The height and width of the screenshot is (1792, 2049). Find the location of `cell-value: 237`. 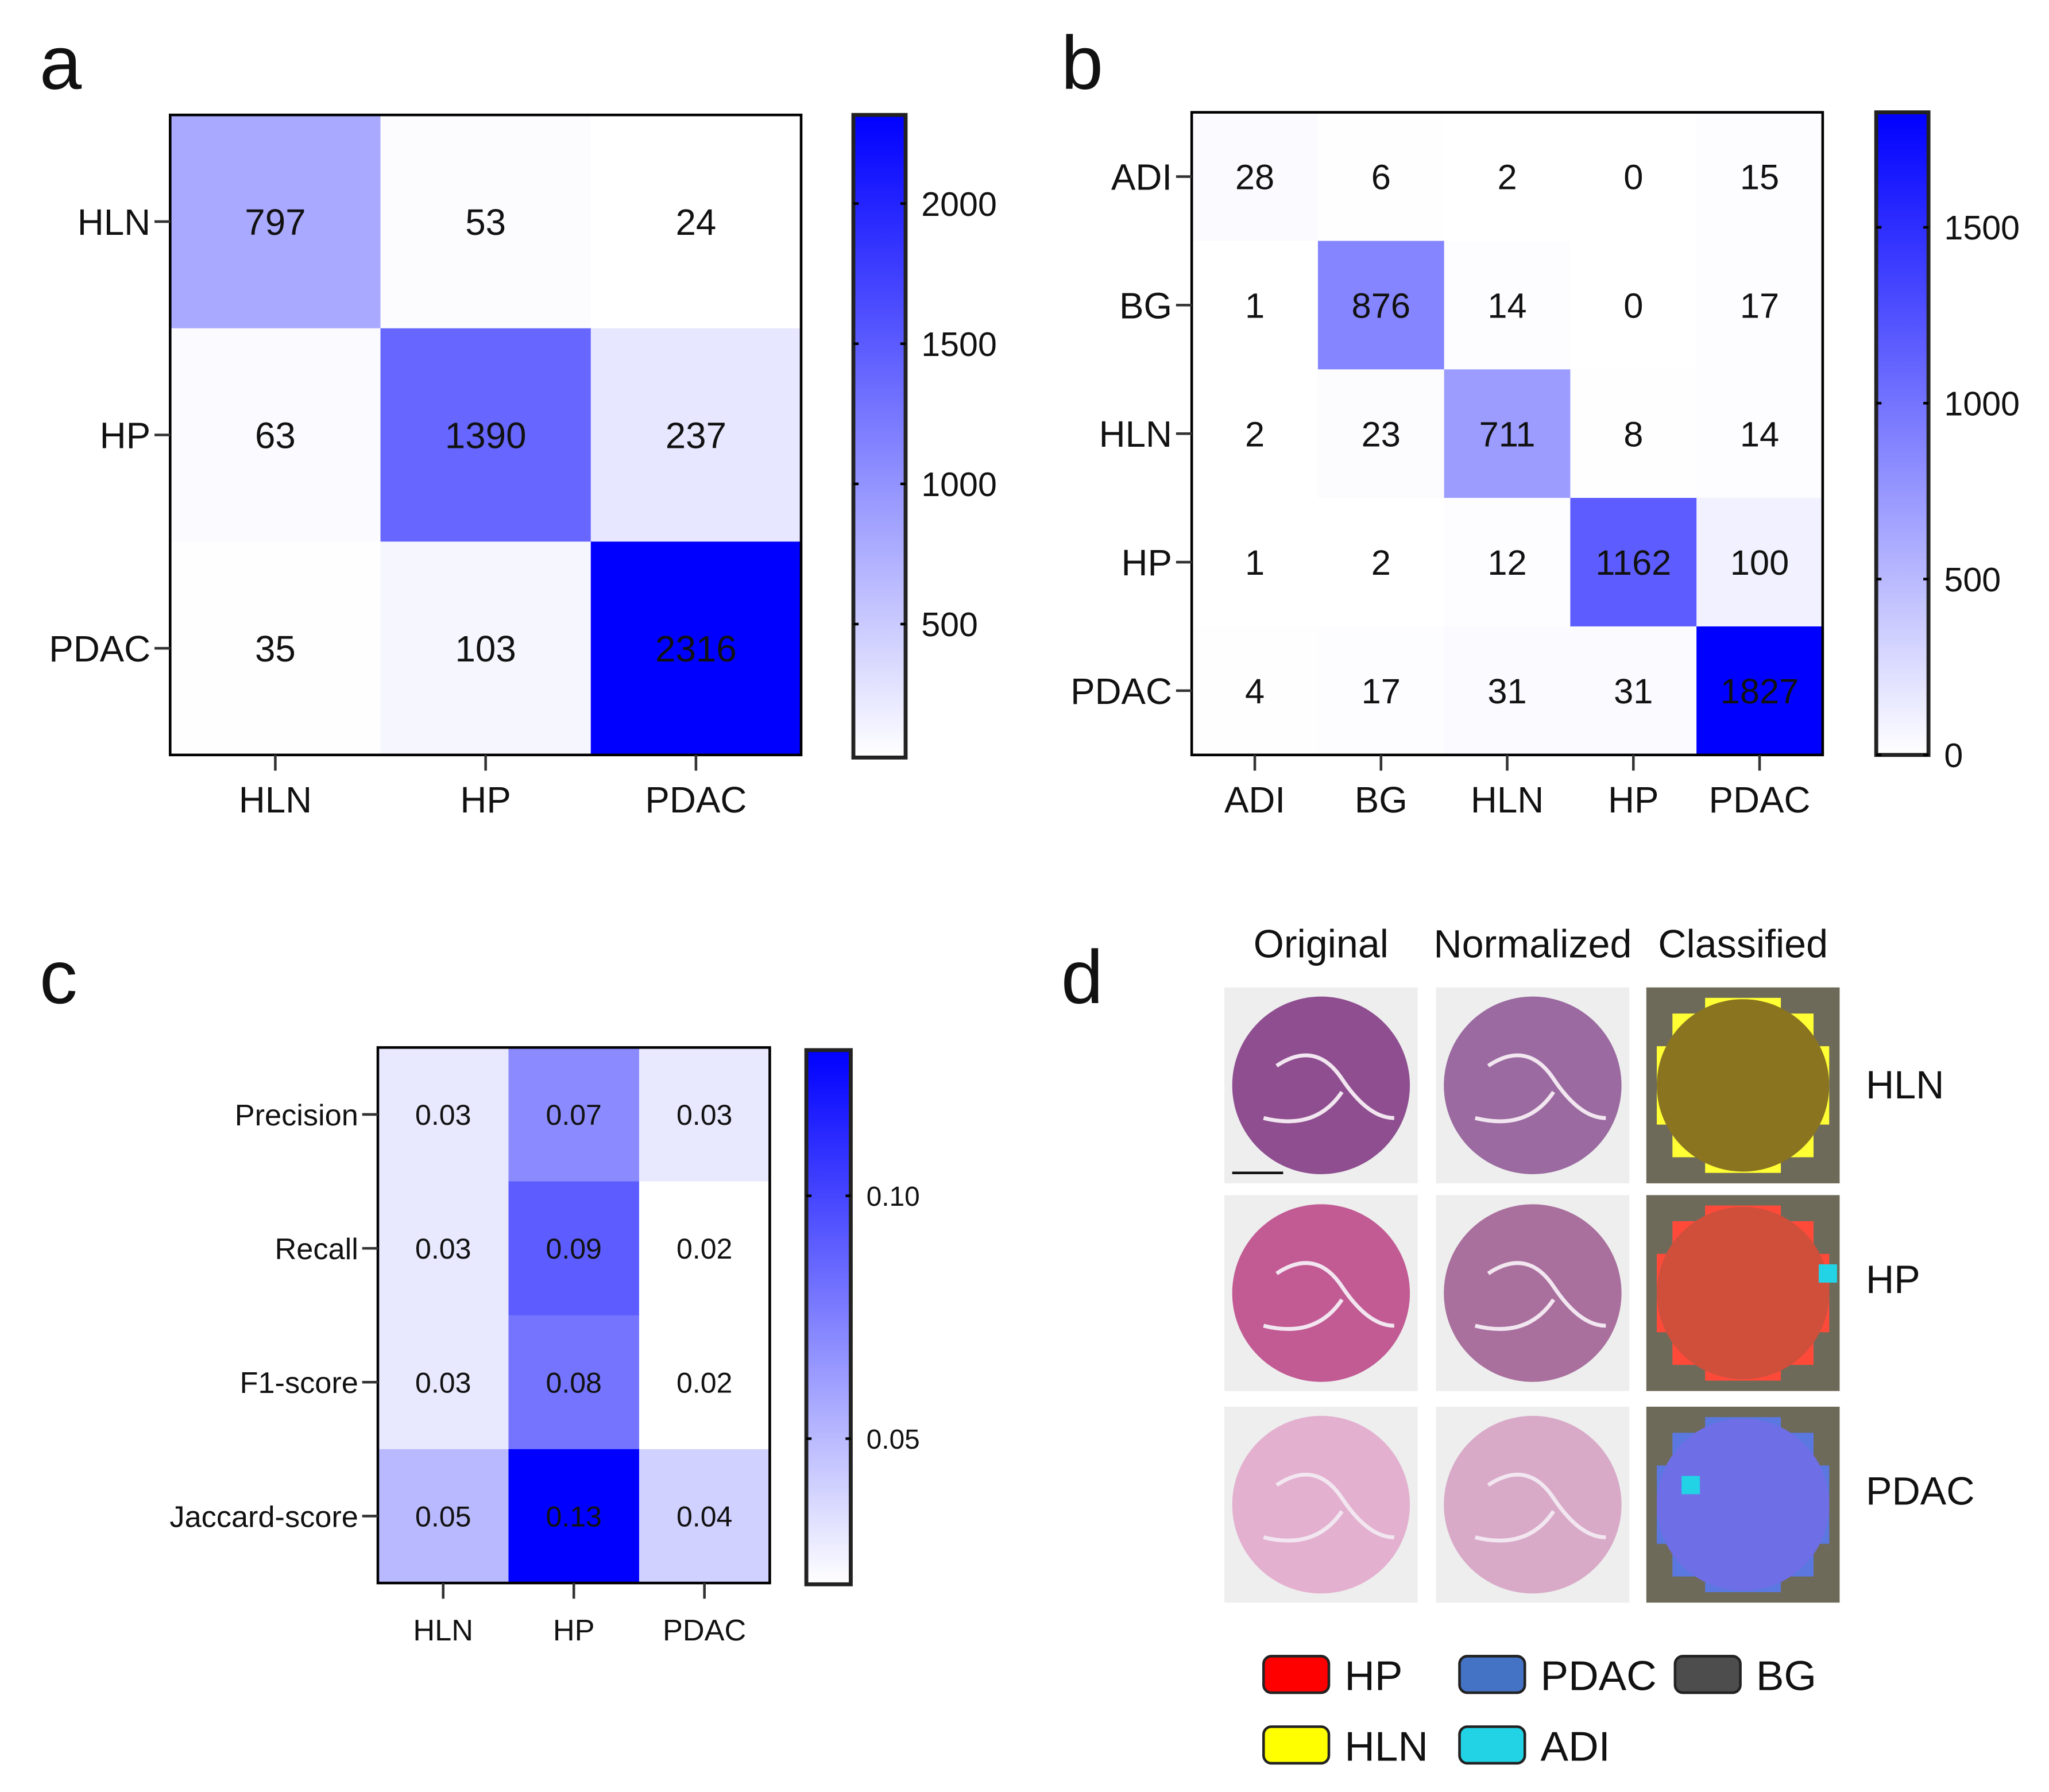

cell-value: 237 is located at coordinates (696, 435).